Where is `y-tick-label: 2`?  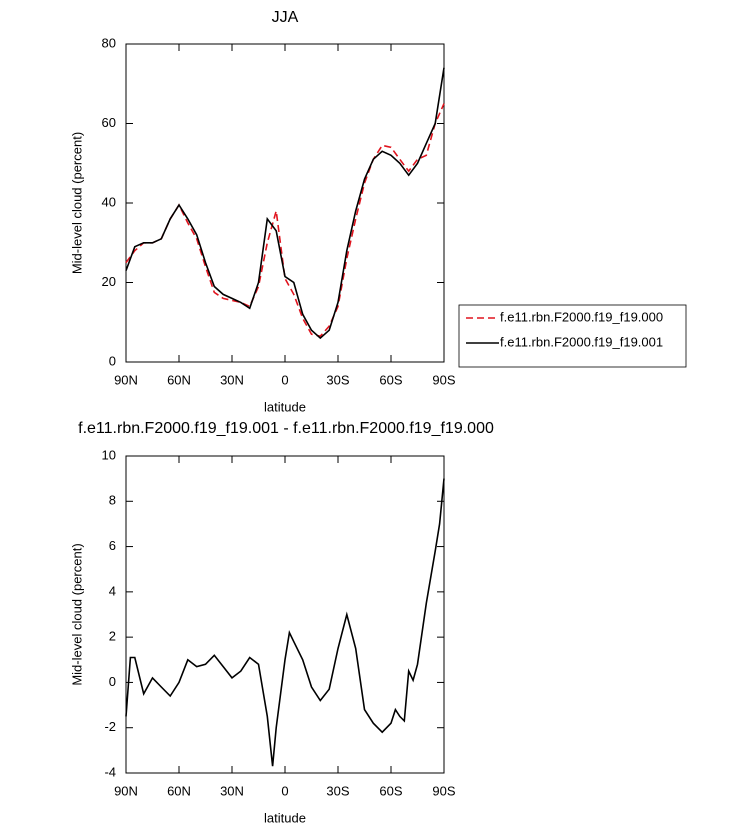
y-tick-label: 2 is located at coordinates (112, 636).